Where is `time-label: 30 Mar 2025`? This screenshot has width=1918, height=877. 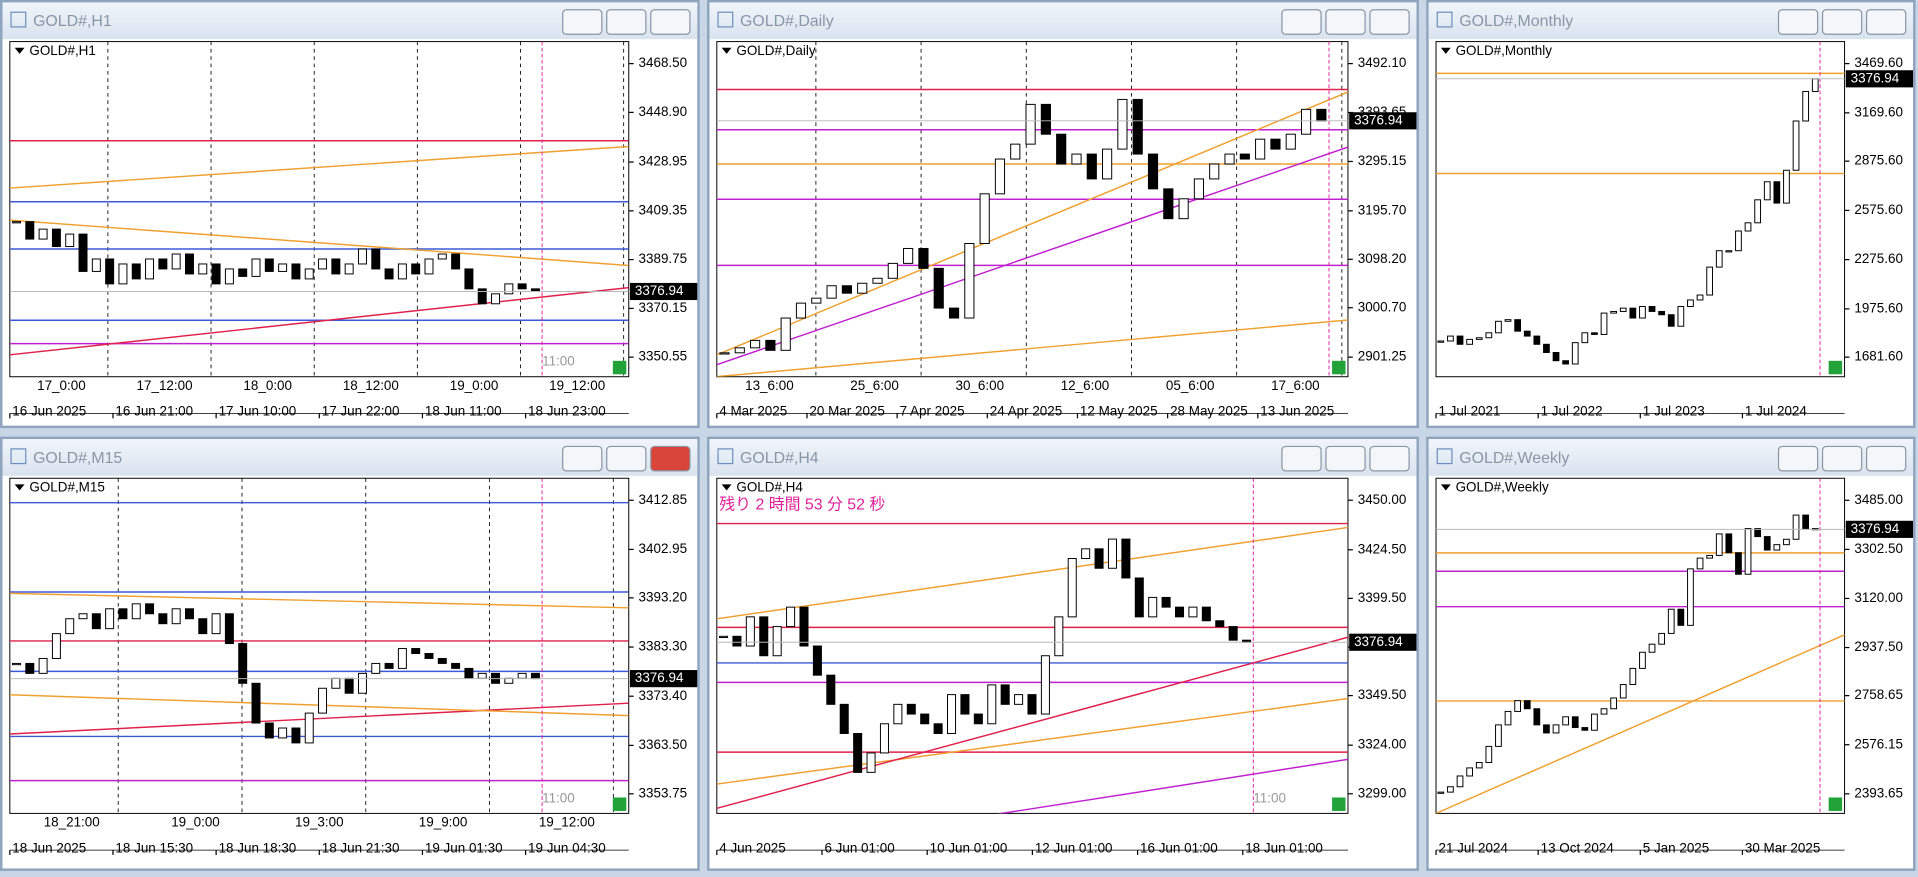 time-label: 30 Mar 2025 is located at coordinates (1782, 847).